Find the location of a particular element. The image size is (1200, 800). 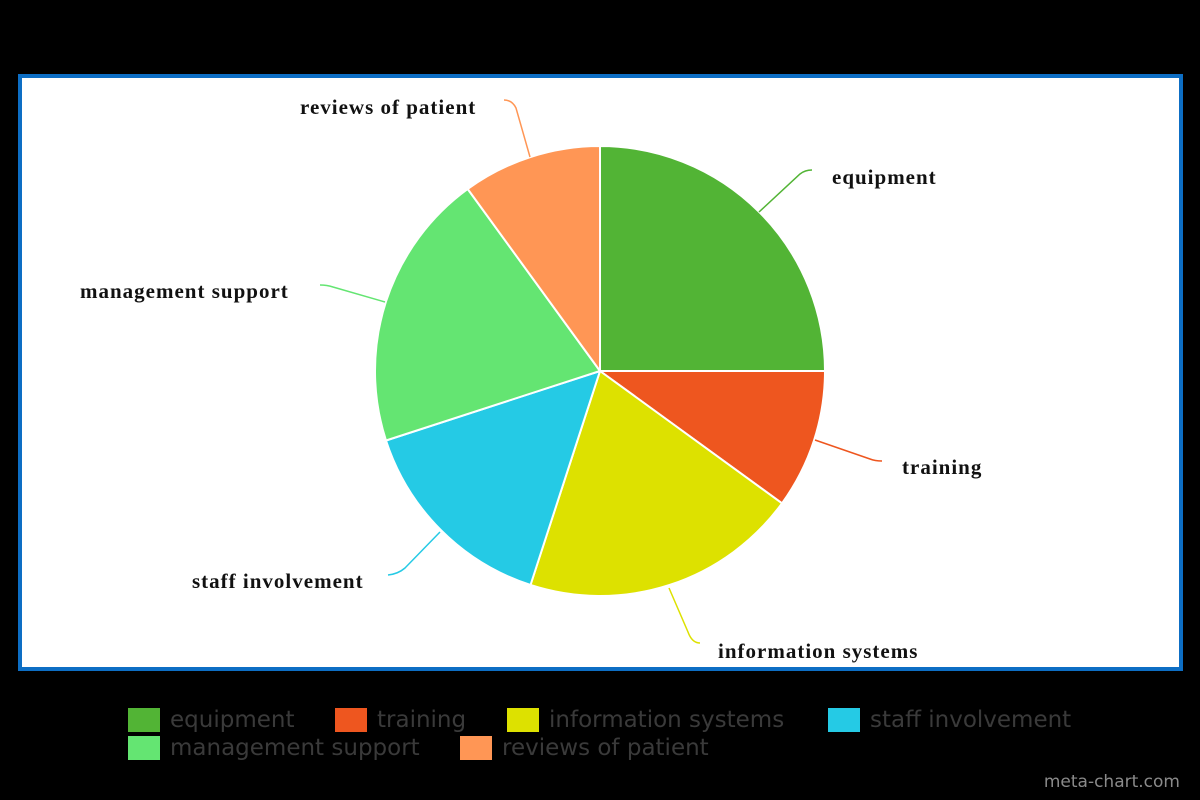

legend-row-2: management support reviews of patient is located at coordinates (618, 748).